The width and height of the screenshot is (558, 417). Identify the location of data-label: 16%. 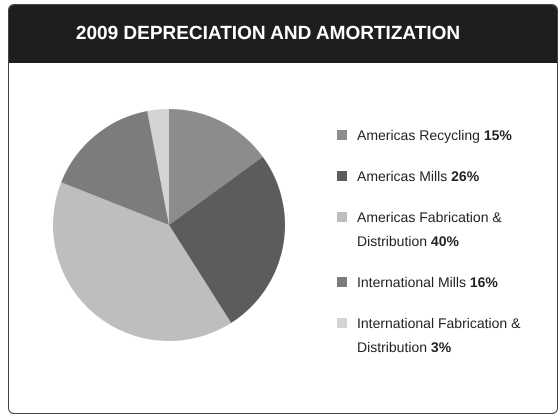
(484, 282).